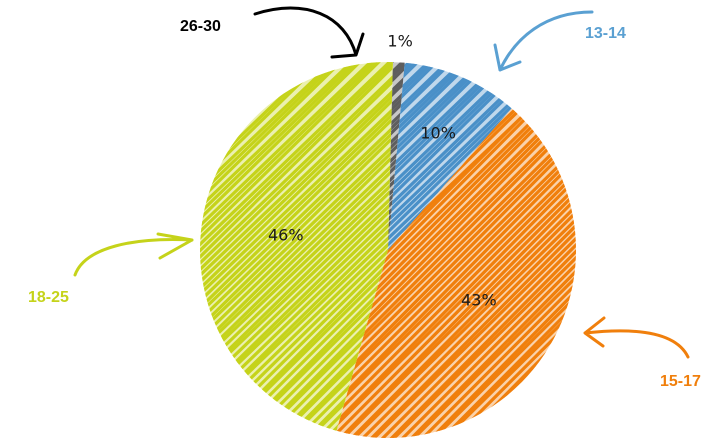 This screenshot has width=713, height=442. Describe the element at coordinates (605, 33) in the screenshot. I see `category-label-13-14: 13-14` at that location.